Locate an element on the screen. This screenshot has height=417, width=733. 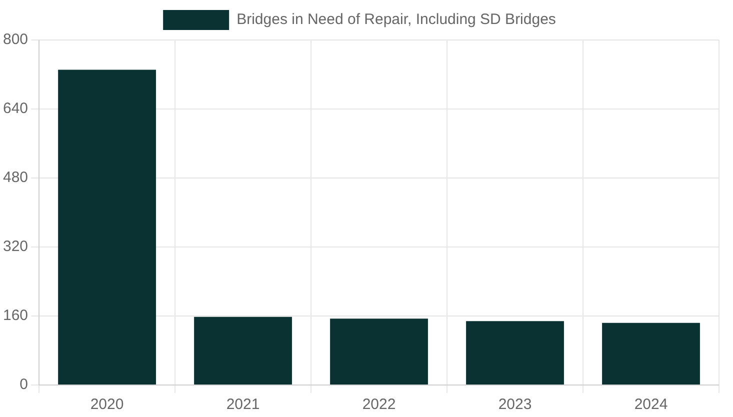
x-tick-label: 2022 is located at coordinates (379, 405).